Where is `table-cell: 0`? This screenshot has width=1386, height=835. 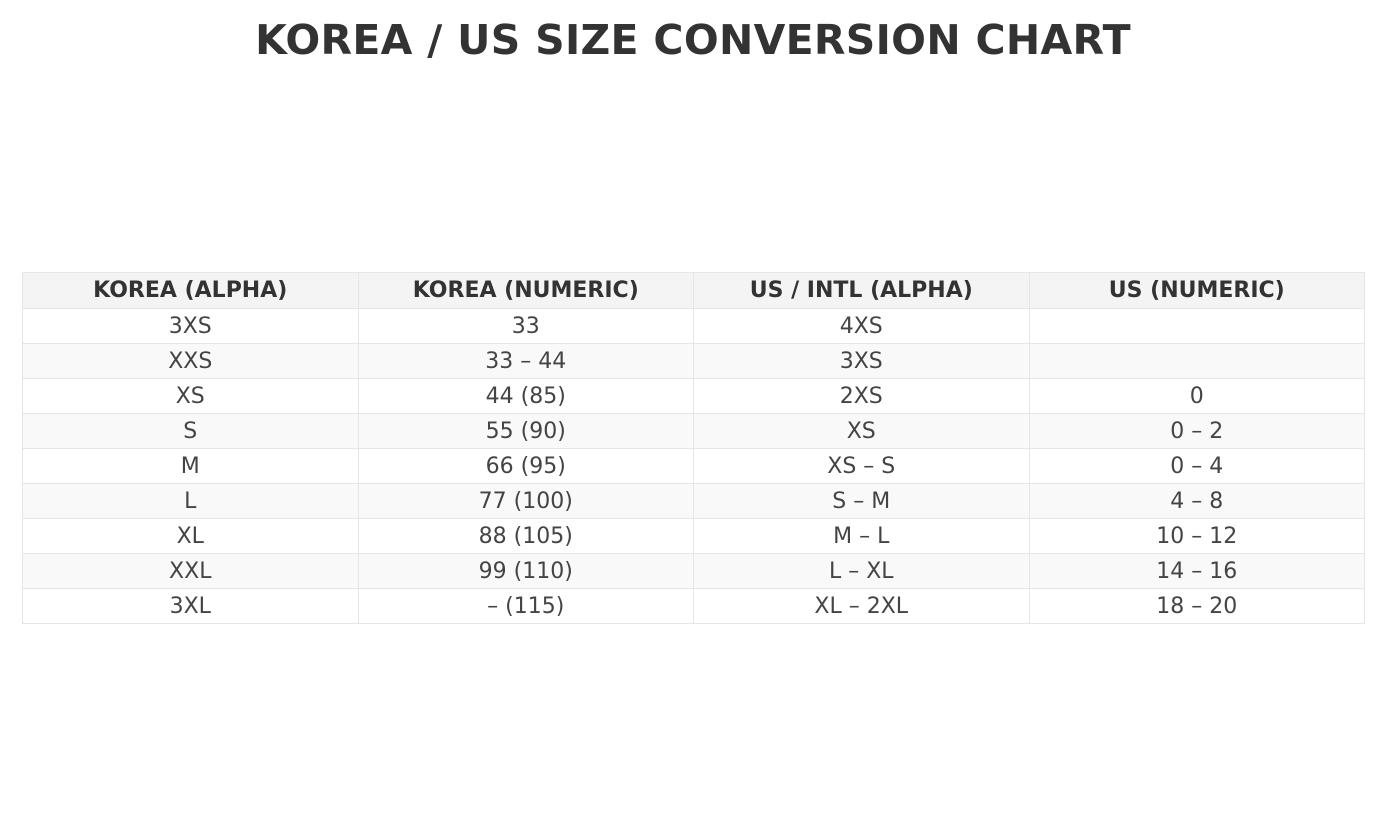
table-cell: 0 is located at coordinates (1196, 396).